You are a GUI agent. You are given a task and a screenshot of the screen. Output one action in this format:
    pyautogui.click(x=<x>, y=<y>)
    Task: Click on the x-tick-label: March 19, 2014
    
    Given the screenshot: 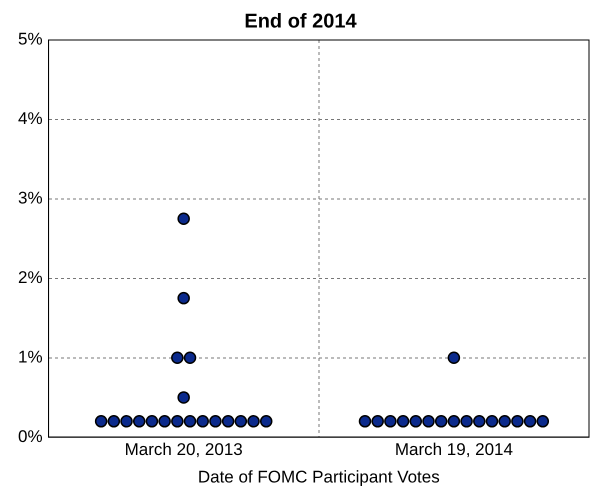 What is the action you would take?
    pyautogui.click(x=453, y=450)
    